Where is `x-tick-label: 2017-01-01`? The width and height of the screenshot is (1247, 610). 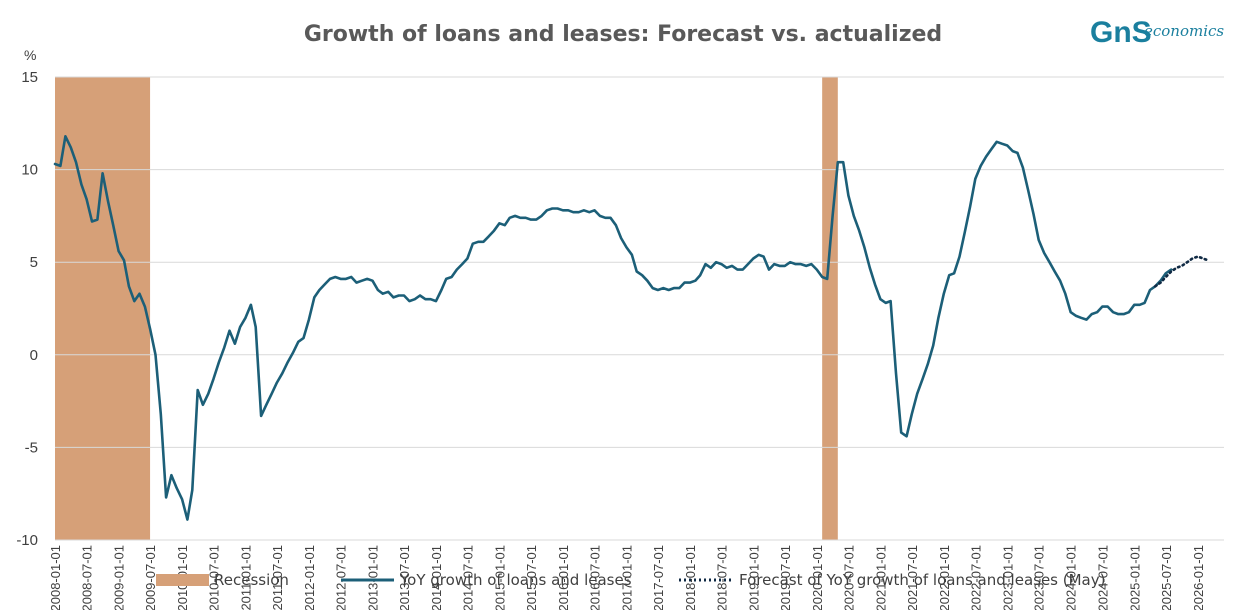 x-tick-label: 2017-01-01 is located at coordinates (626, 577).